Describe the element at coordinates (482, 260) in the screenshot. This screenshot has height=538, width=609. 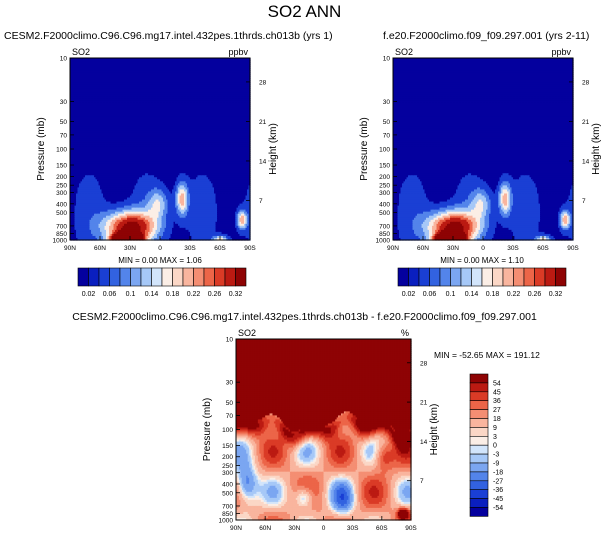
I see `stats-control: MIN = 0.00 MAX = 1.10` at that location.